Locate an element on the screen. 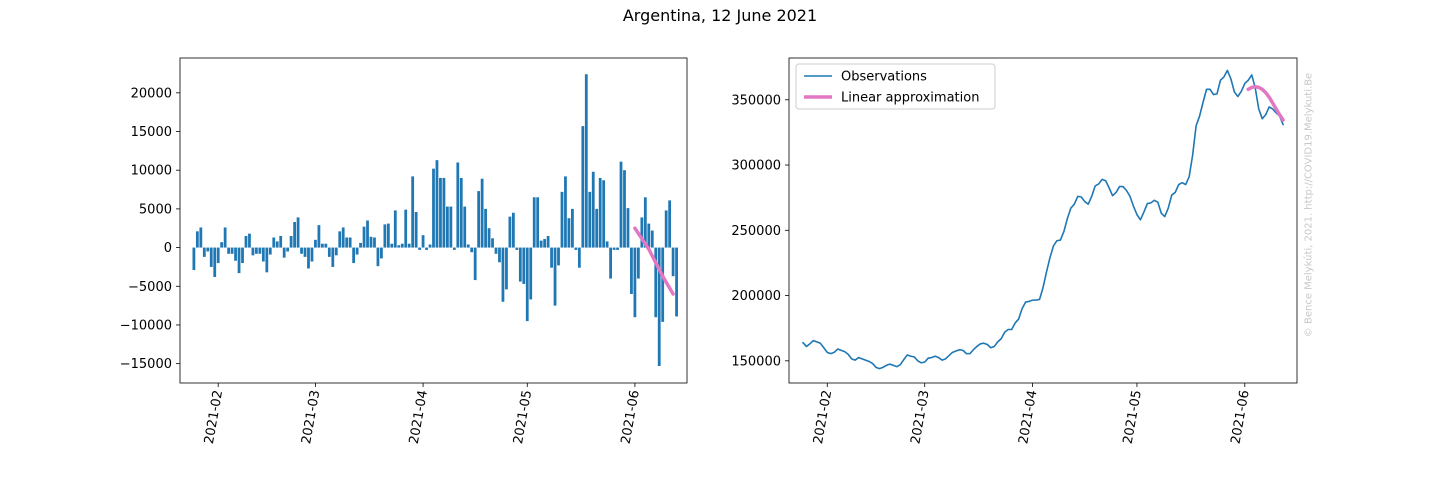  y-tick-label: −10000 is located at coordinates (146, 325).